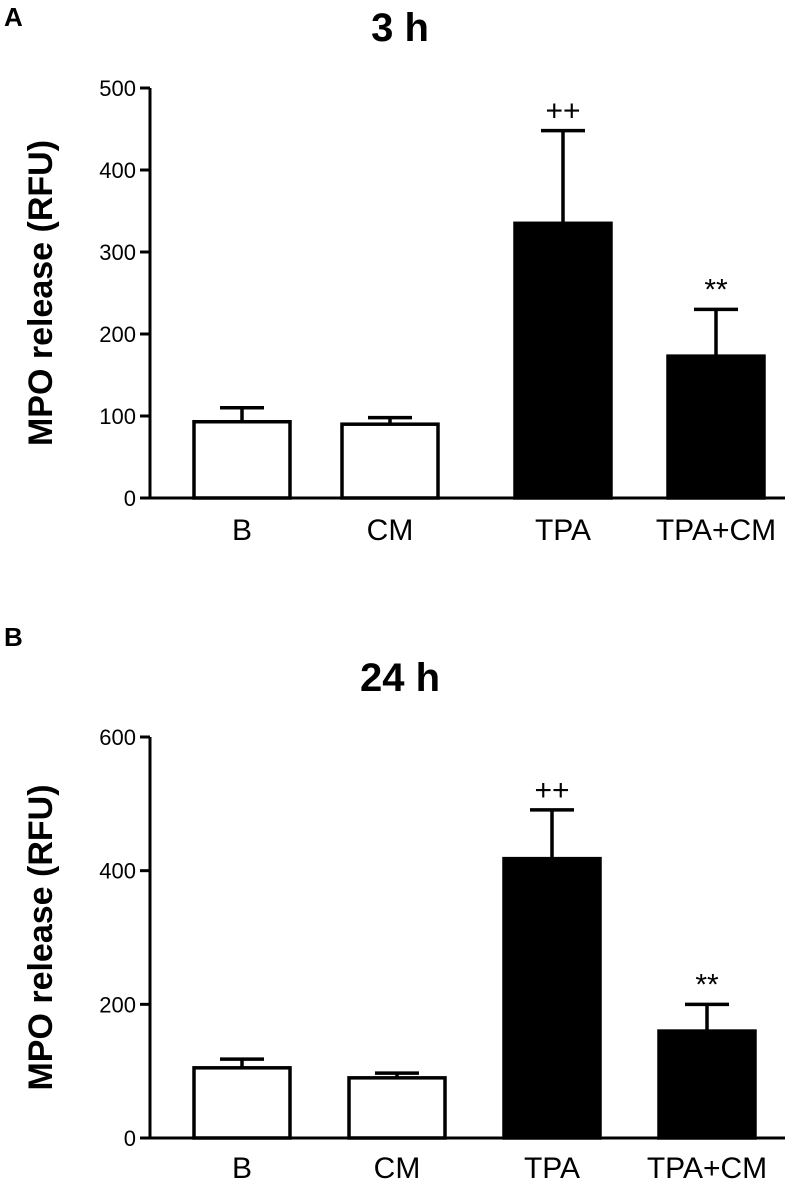 This screenshot has height=1189, width=800. What do you see at coordinates (117, 737) in the screenshot?
I see `y-tick-label: 600` at bounding box center [117, 737].